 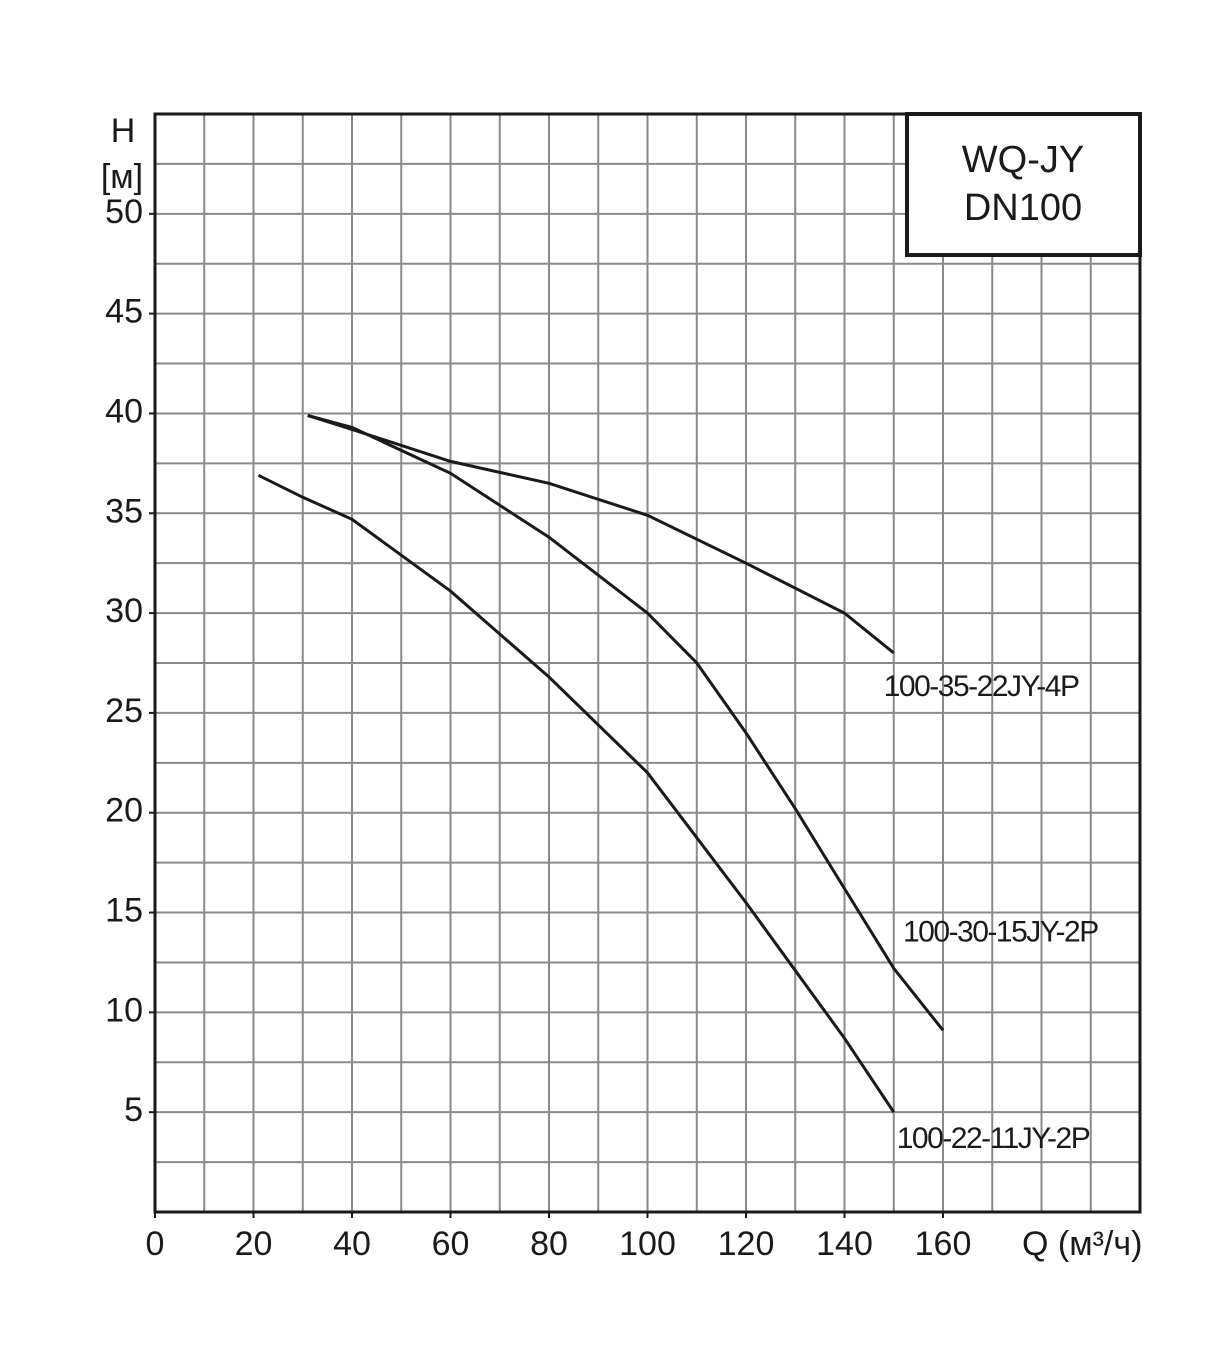 What do you see at coordinates (124, 312) in the screenshot?
I see `y-tick-label: 45` at bounding box center [124, 312].